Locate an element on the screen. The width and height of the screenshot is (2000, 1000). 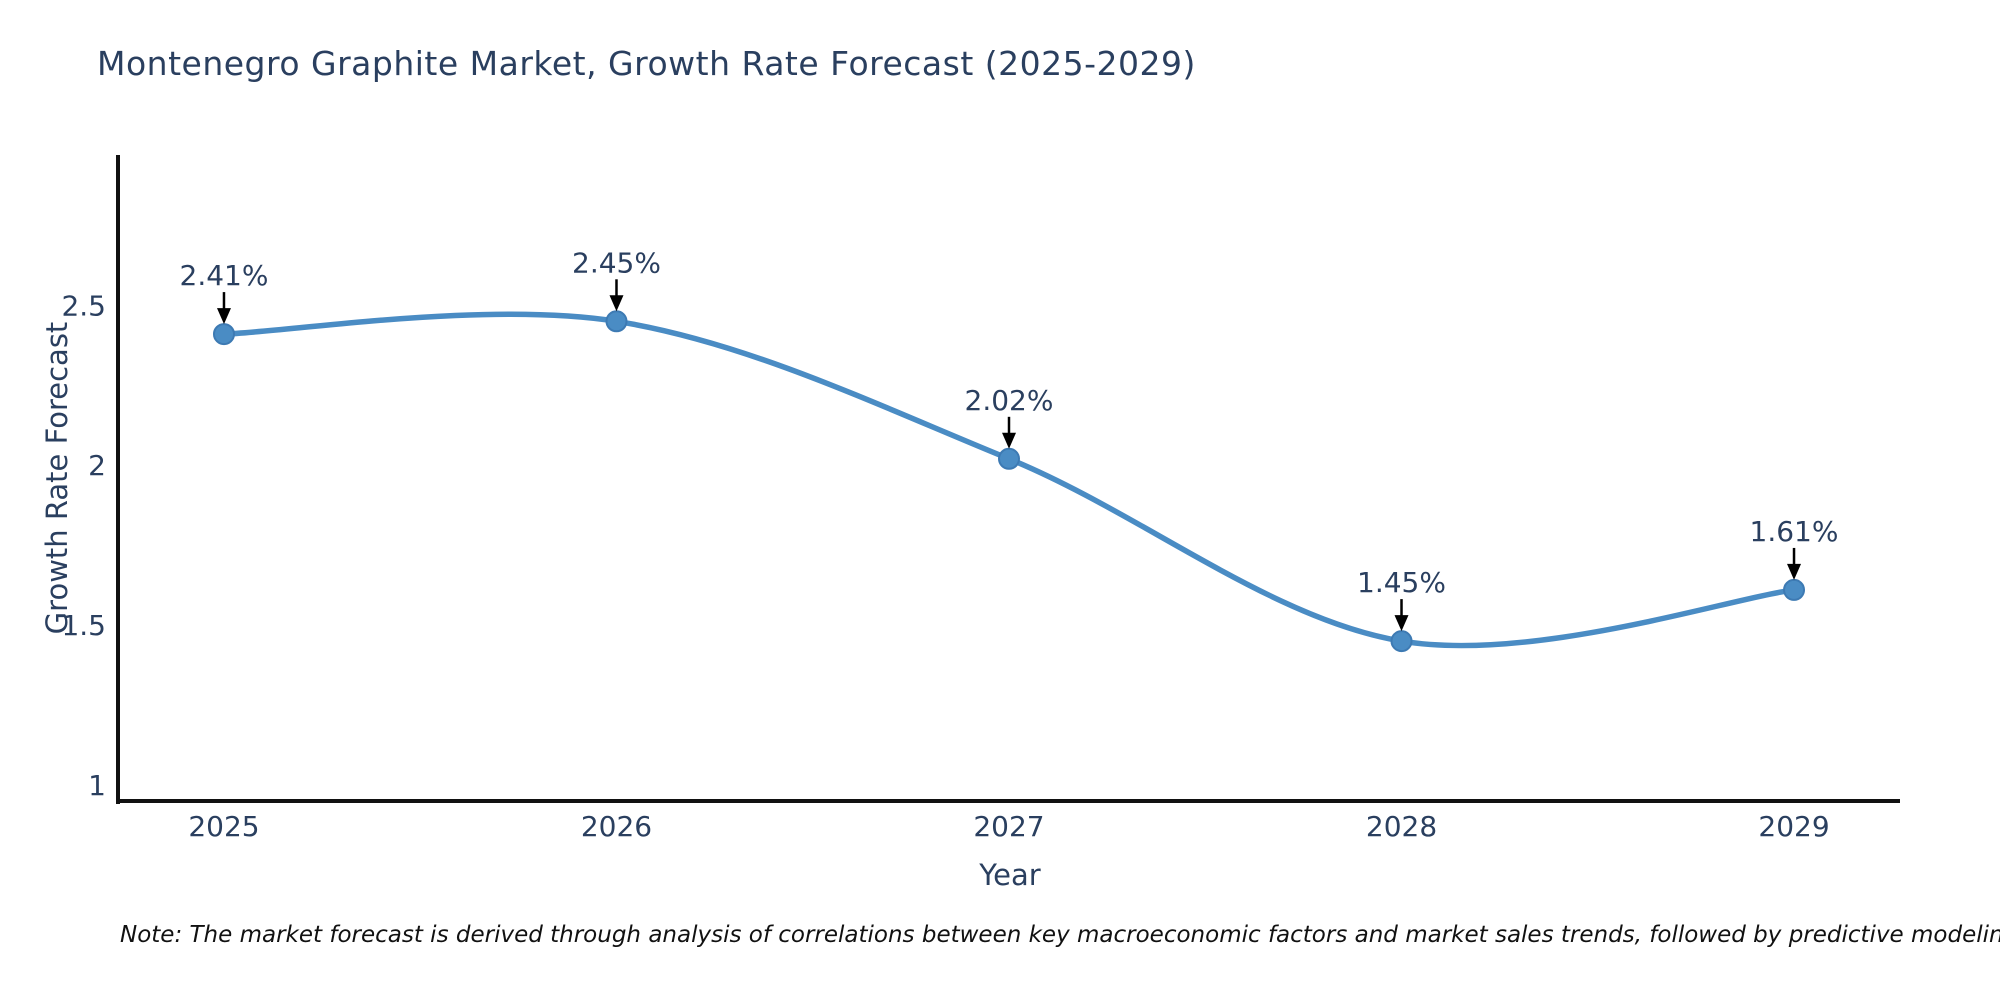
data-point-2029 is located at coordinates (1794, 589).